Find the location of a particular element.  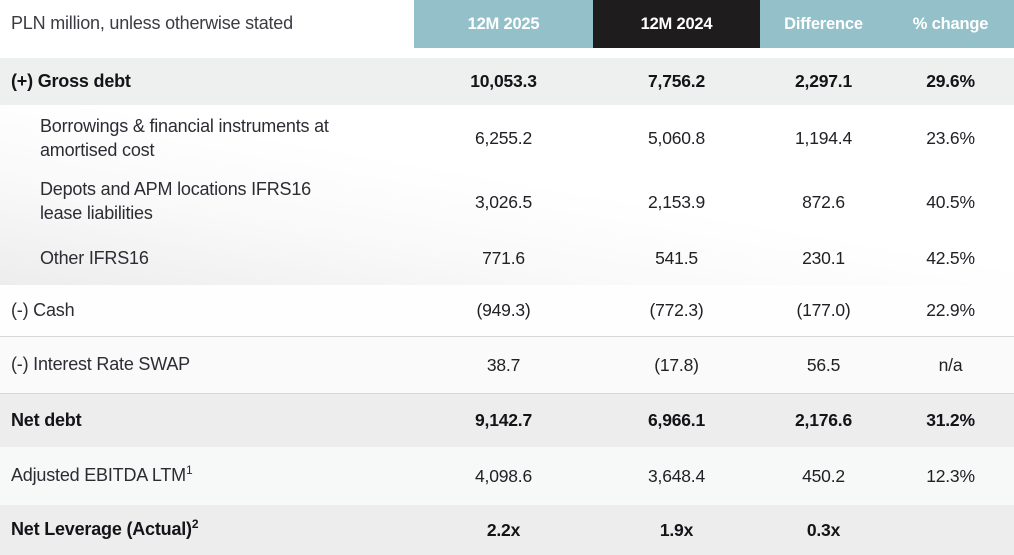

value-12m-2025: 3,026.5 is located at coordinates (503, 201).